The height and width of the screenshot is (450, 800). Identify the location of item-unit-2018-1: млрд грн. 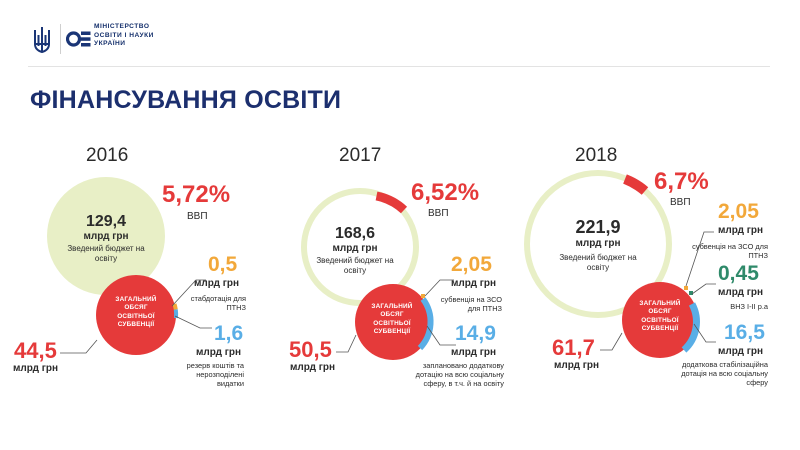
(741, 230).